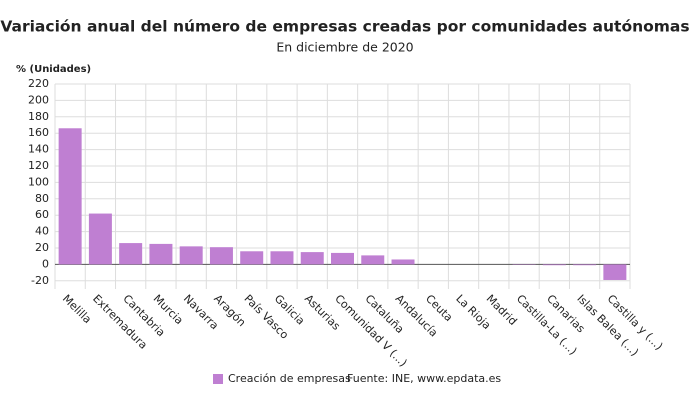 This screenshot has width=690, height=406. Describe the element at coordinates (289, 378) in the screenshot. I see `legend-label: Creación de empresas` at that location.